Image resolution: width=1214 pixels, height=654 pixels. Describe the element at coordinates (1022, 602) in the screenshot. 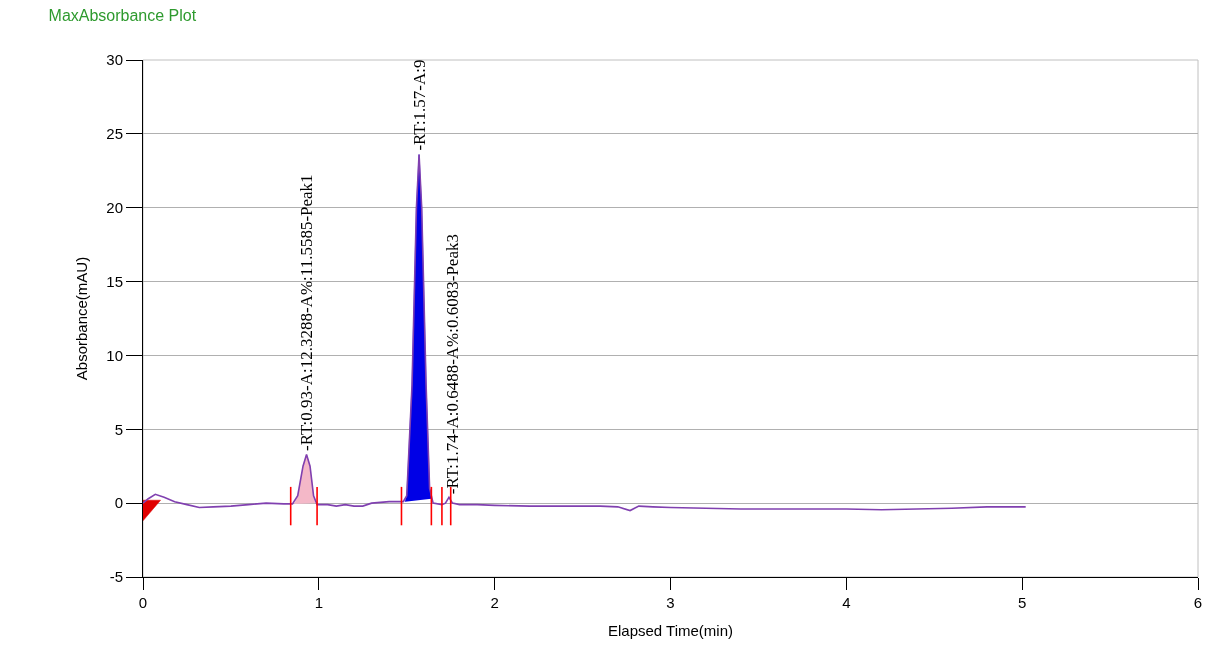

I see `x-tick-label: 5` at that location.